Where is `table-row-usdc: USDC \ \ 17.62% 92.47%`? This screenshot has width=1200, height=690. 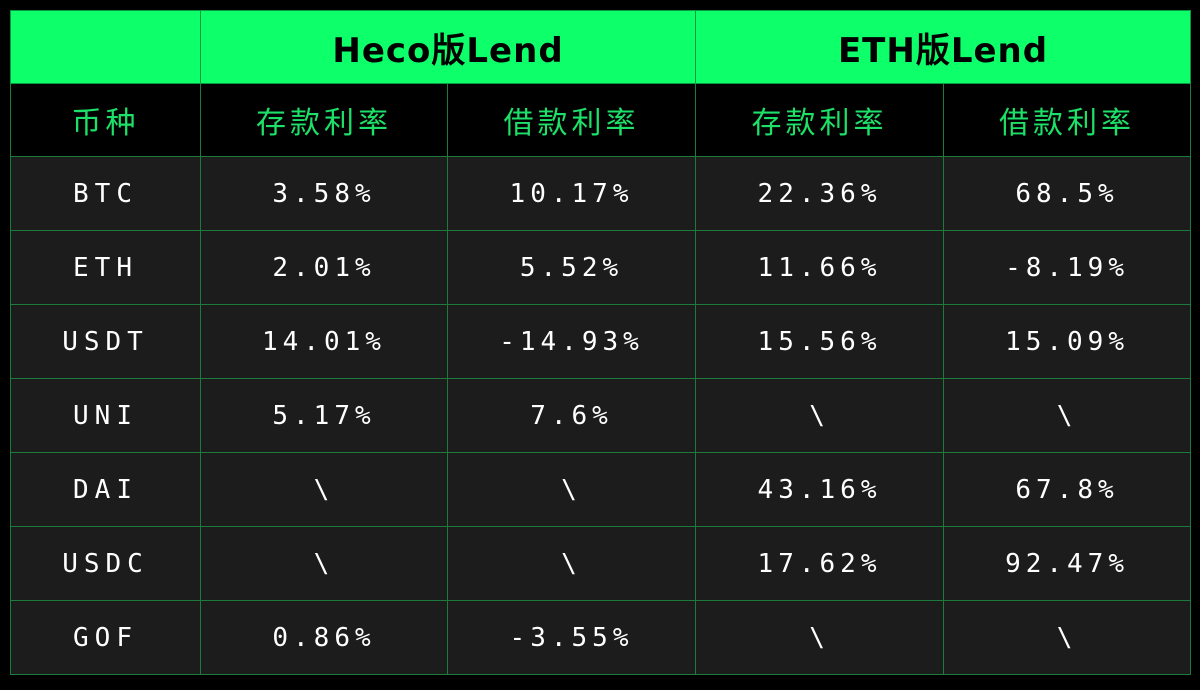
table-row-usdc: USDC \ \ 17.62% 92.47% is located at coordinates (601, 563).